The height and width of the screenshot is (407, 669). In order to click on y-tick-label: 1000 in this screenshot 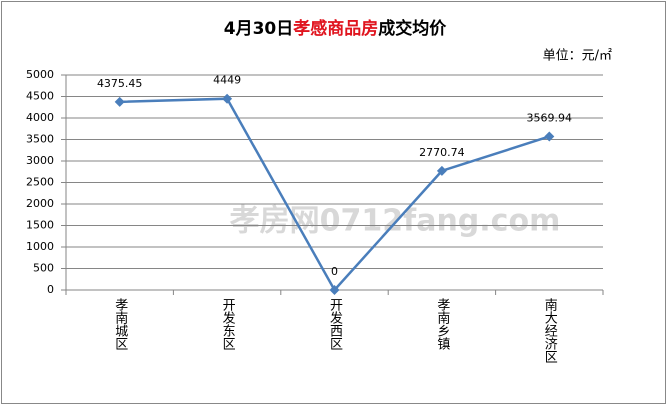, I will do `click(40, 246)`.